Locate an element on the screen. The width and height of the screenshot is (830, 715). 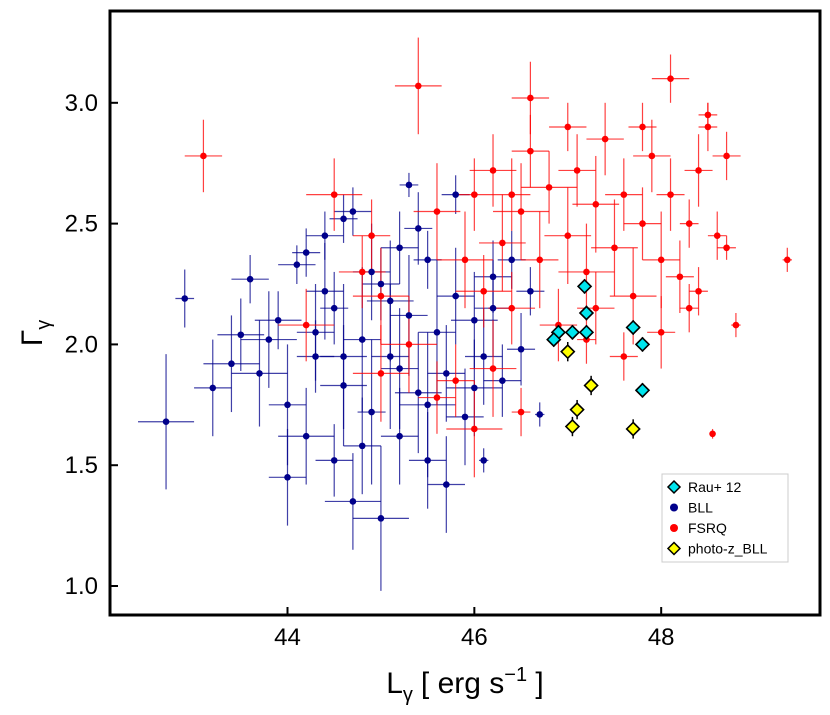
legend-label-fsrq: FSRQ is located at coordinates (707, 528).